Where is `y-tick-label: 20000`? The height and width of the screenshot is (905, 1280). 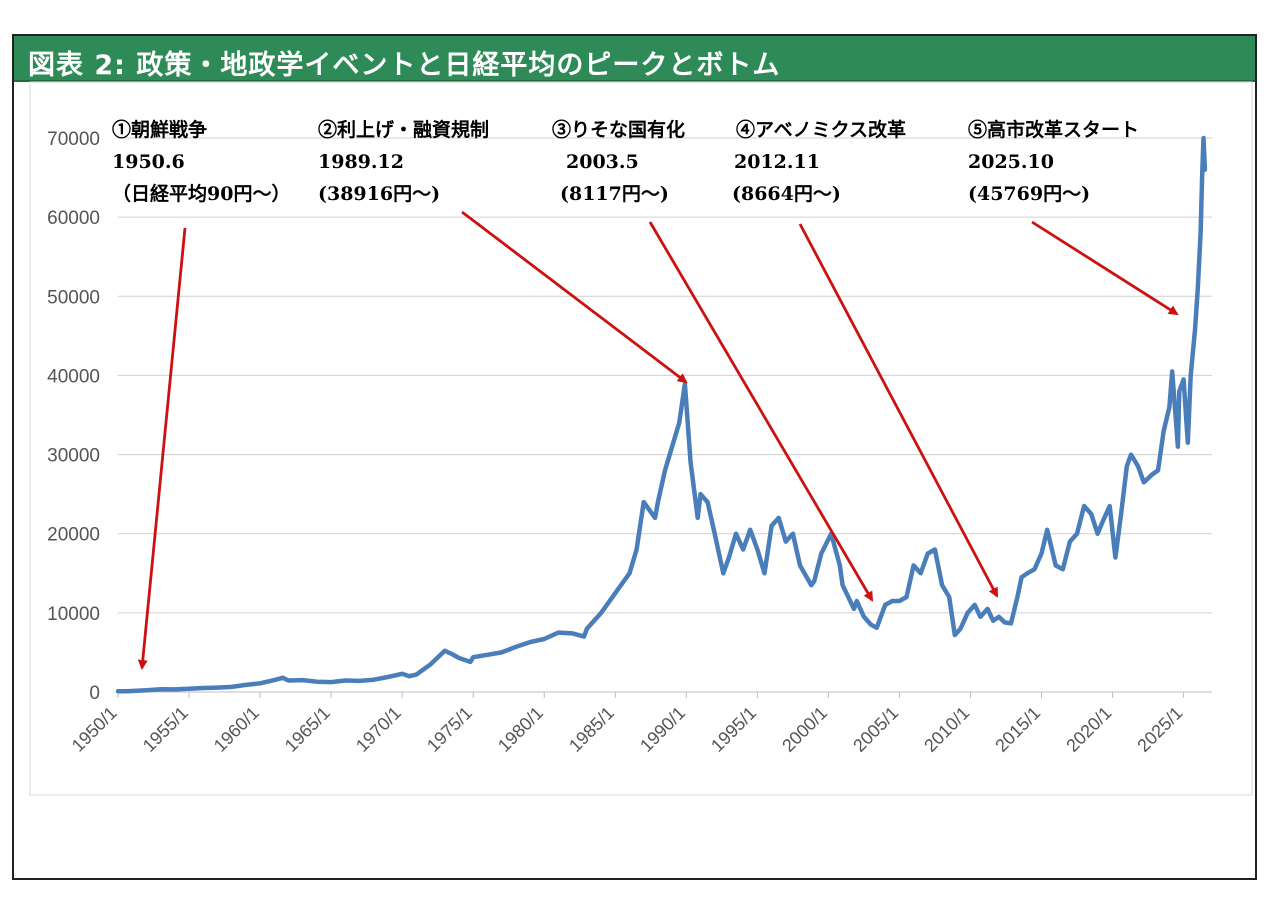 y-tick-label: 20000 is located at coordinates (73, 535).